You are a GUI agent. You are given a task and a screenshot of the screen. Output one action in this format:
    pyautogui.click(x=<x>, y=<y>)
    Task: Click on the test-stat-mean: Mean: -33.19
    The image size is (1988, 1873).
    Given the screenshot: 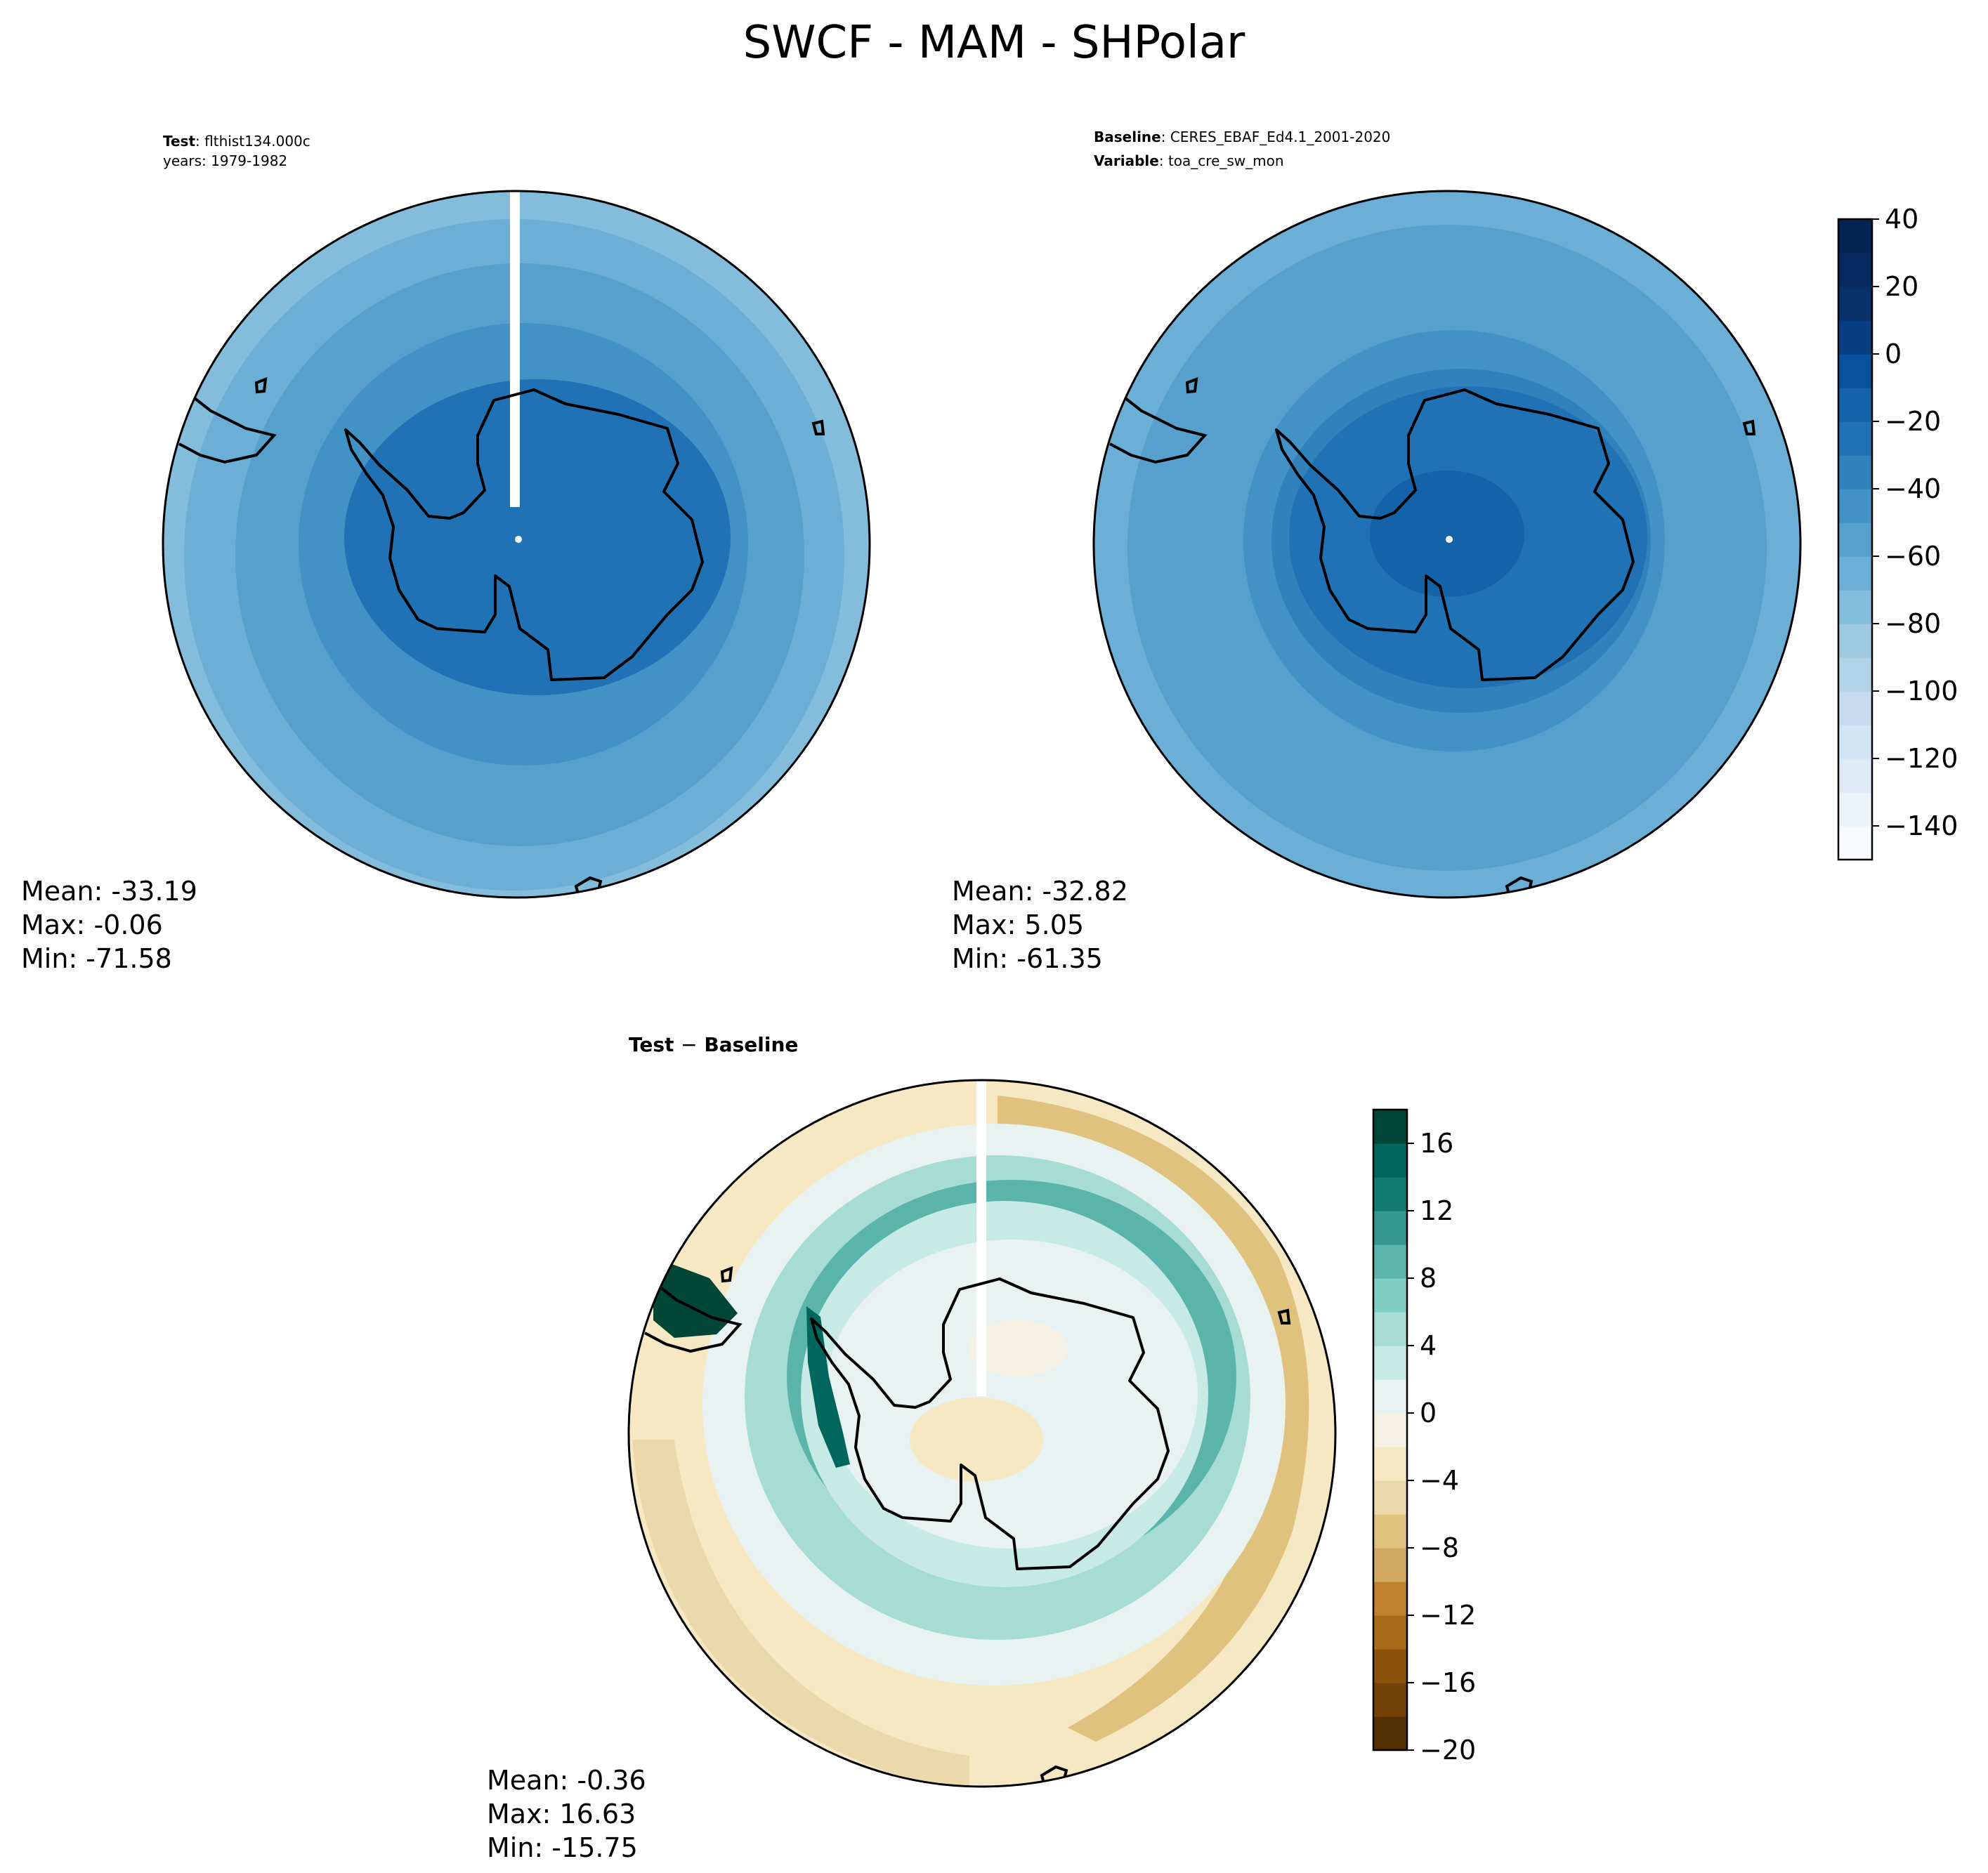 What is the action you would take?
    pyautogui.click(x=109, y=891)
    